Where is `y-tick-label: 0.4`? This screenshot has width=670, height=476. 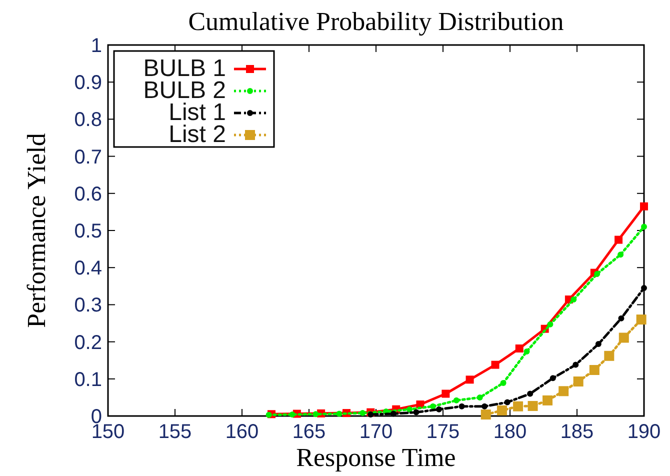 y-tick-label: 0.4 is located at coordinates (88, 269).